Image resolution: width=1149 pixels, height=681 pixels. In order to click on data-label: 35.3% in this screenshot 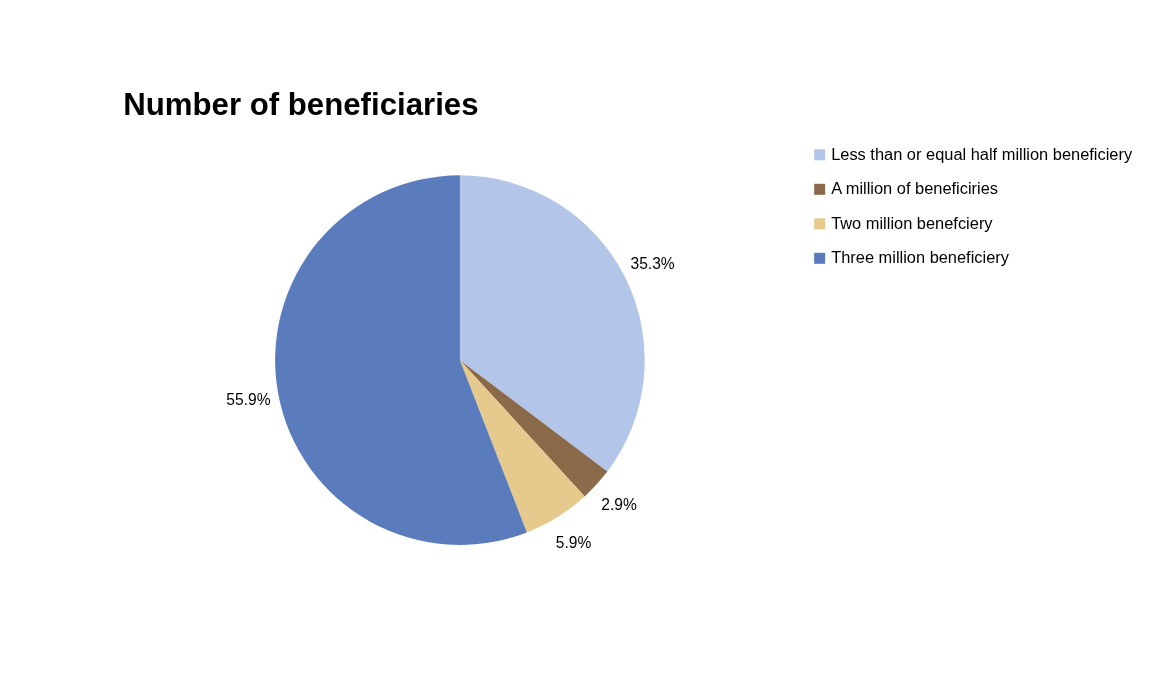, I will do `click(652, 264)`.